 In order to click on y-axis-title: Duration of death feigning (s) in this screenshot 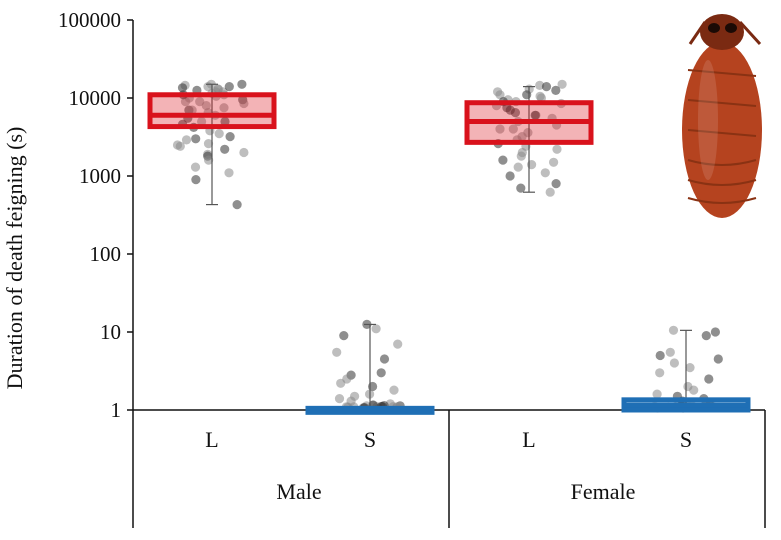, I will do `click(14, 258)`.